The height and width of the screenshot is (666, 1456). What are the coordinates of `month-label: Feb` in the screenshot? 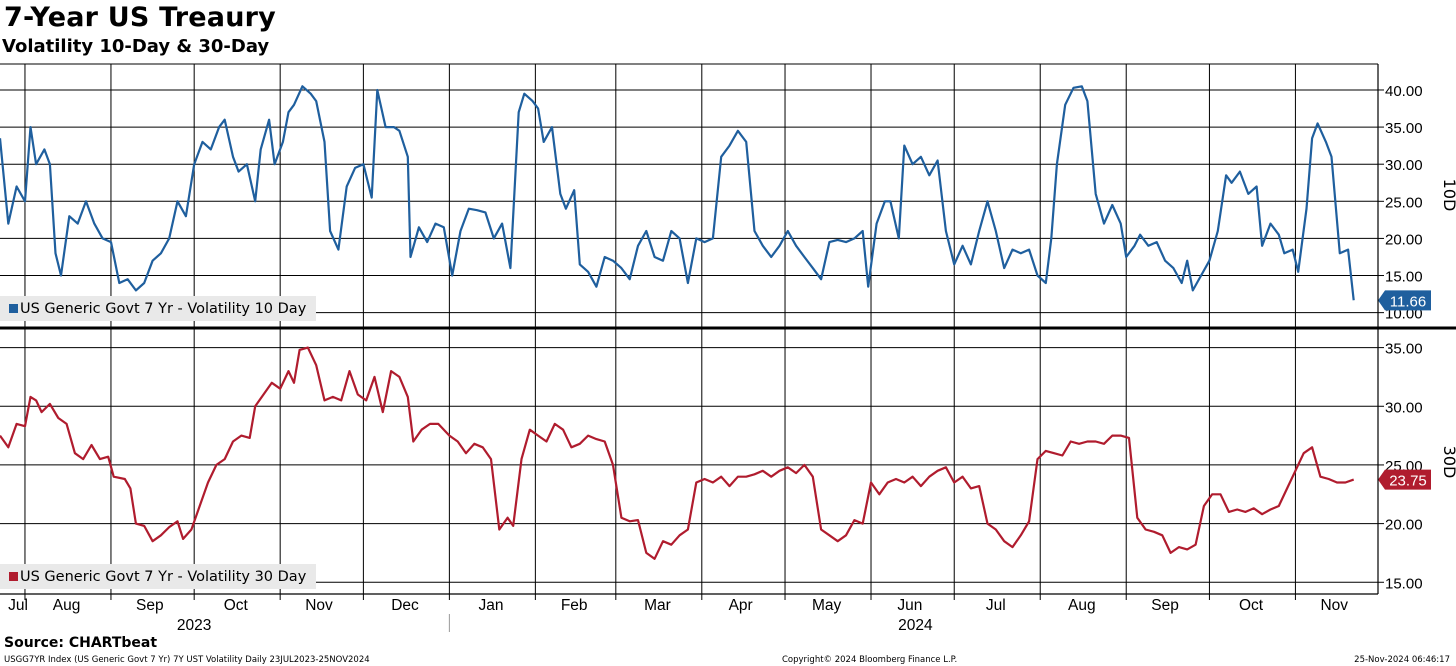 It's located at (574, 605).